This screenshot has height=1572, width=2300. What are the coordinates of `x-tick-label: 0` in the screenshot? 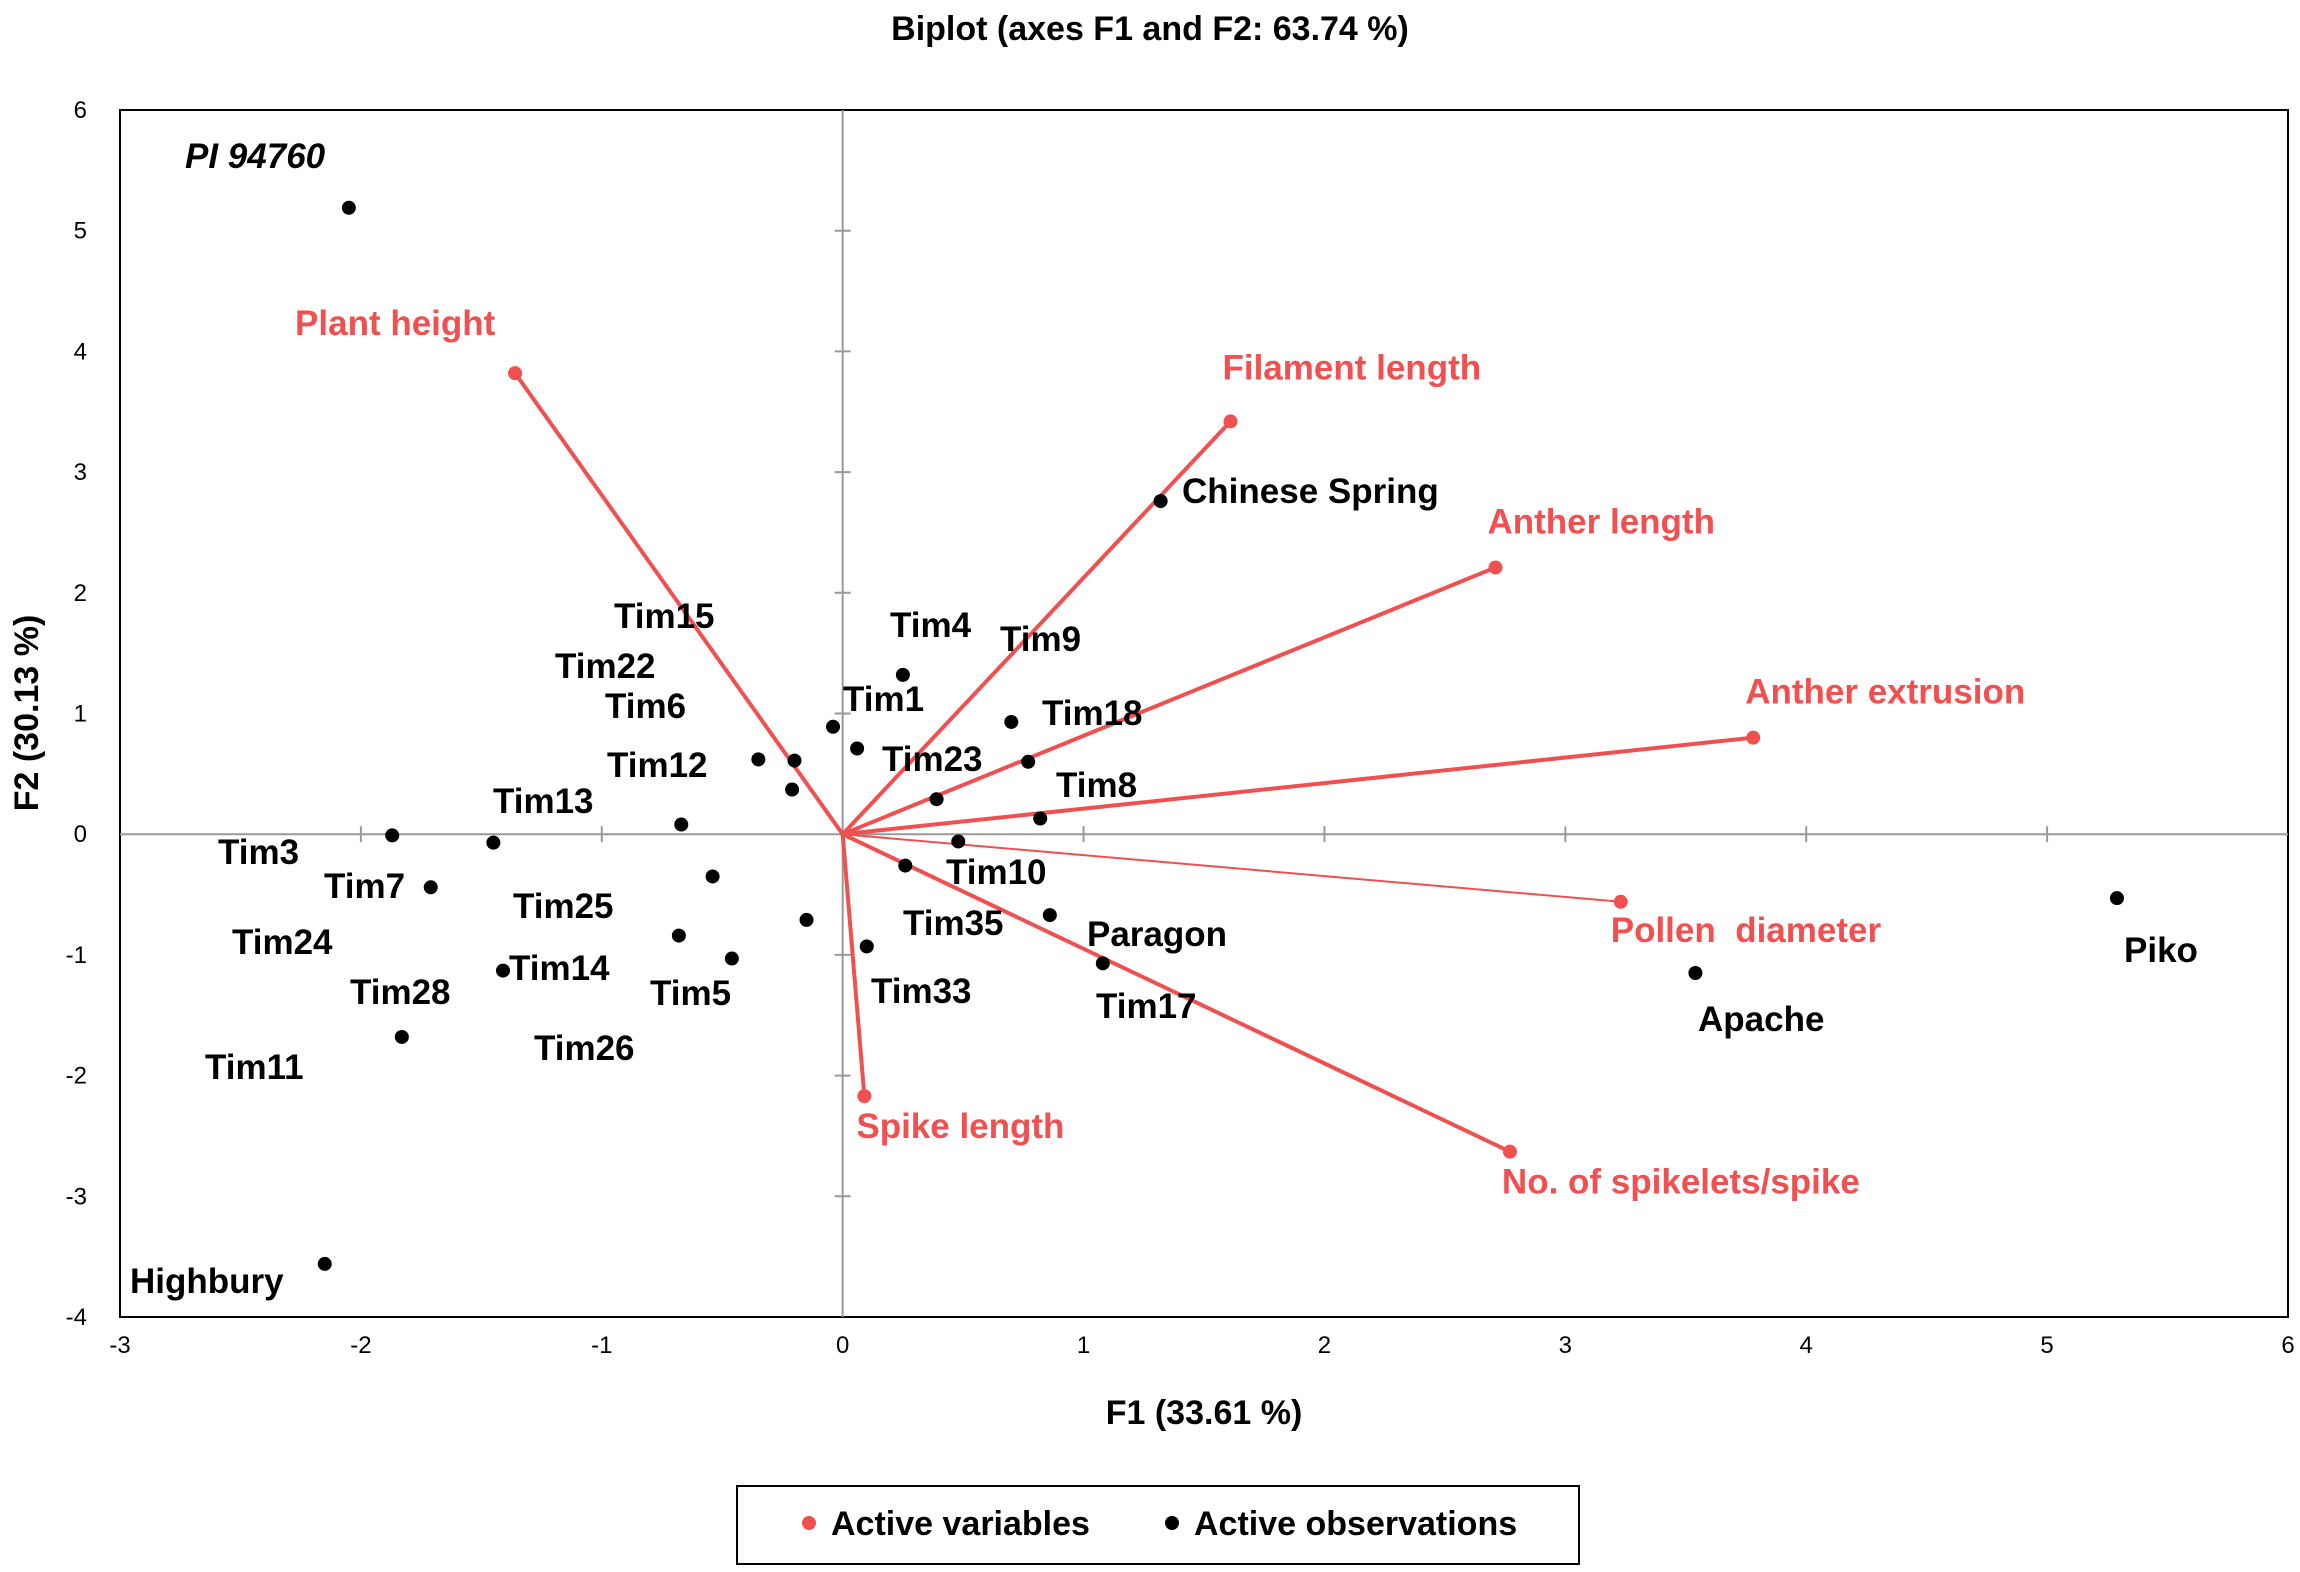 It's located at (842, 1345).